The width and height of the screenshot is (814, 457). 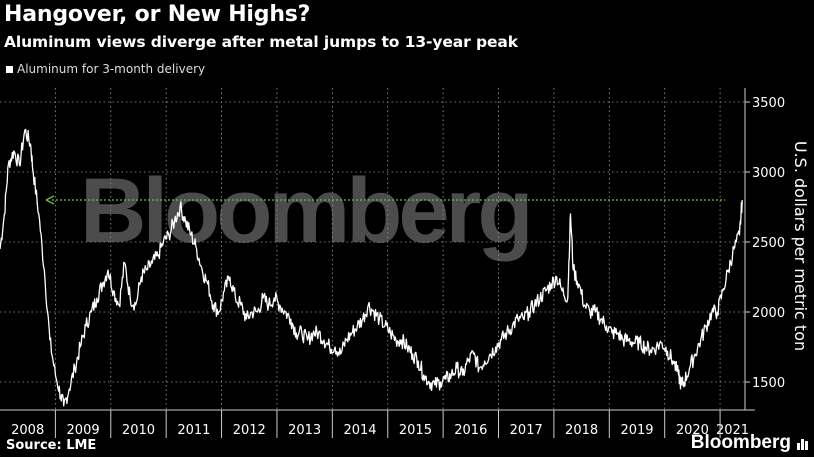 What do you see at coordinates (768, 243) in the screenshot?
I see `y-tick-label: 2500` at bounding box center [768, 243].